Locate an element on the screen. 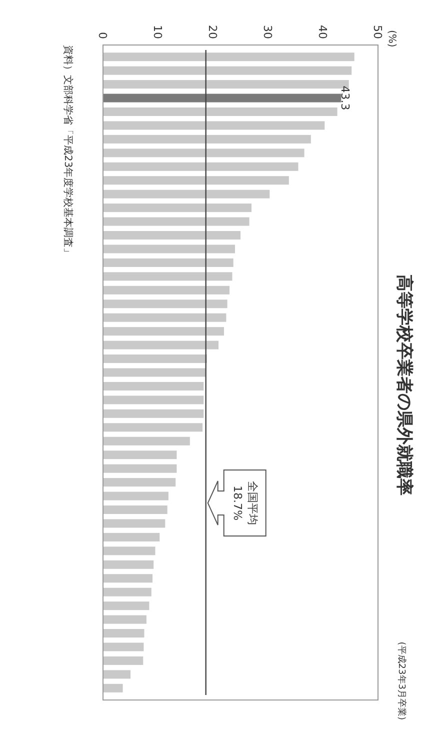 Image resolution: width=433 pixels, height=742 pixels. text: 資料）文部科学省「平成23年度学校基本調査」 is located at coordinates (68, 151).